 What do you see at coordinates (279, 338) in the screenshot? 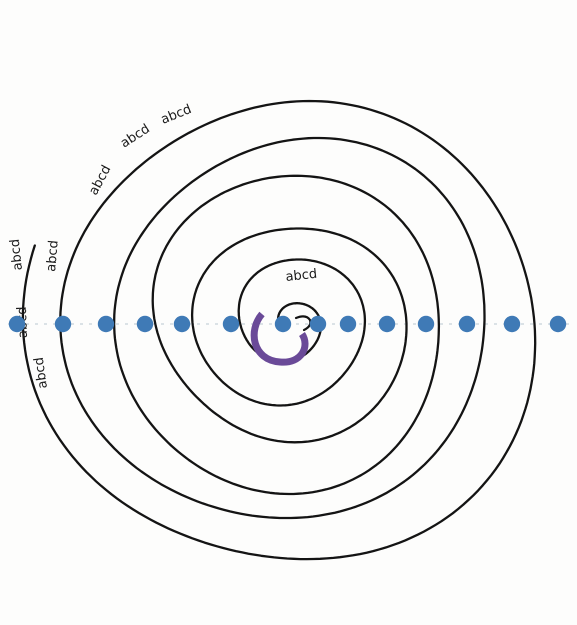
I see `center-u-arrow` at bounding box center [279, 338].